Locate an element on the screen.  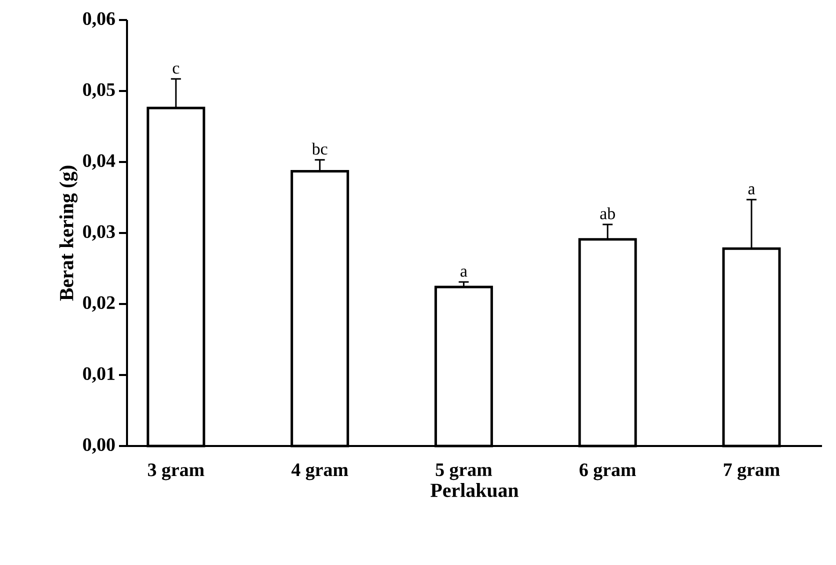
annotation: ab is located at coordinates (607, 213).